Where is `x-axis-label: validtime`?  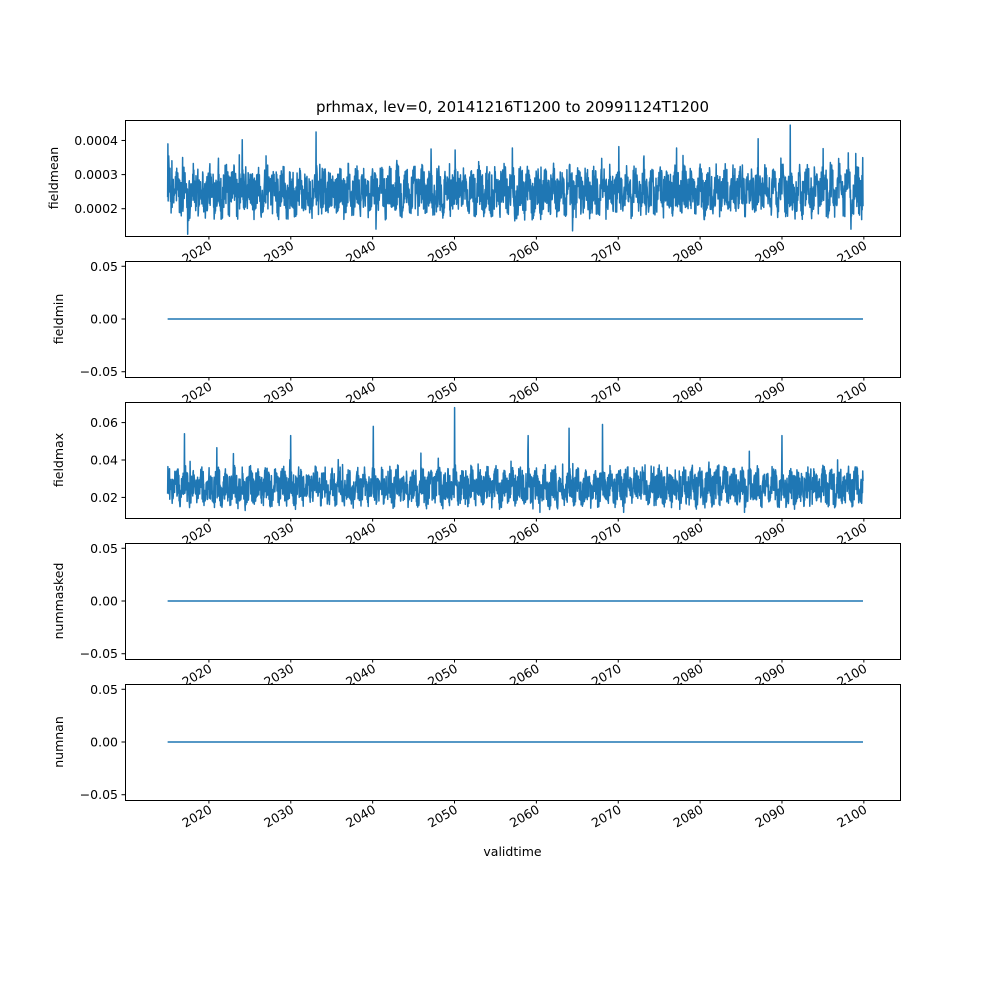 x-axis-label: validtime is located at coordinates (512, 851).